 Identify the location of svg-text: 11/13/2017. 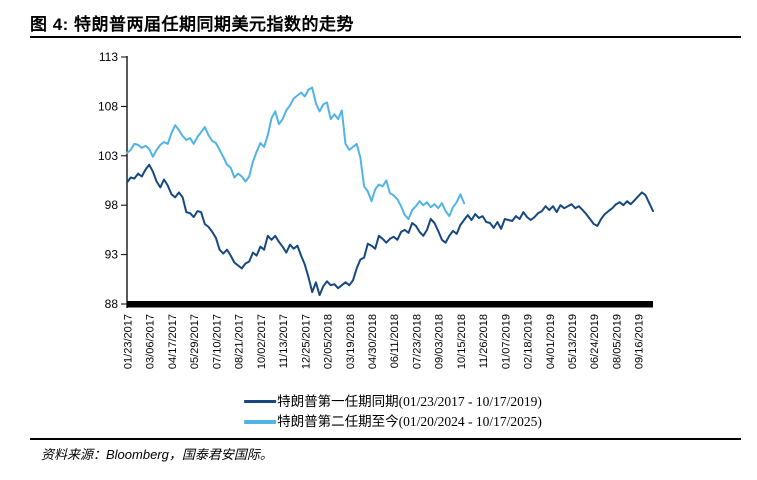
(284, 341).